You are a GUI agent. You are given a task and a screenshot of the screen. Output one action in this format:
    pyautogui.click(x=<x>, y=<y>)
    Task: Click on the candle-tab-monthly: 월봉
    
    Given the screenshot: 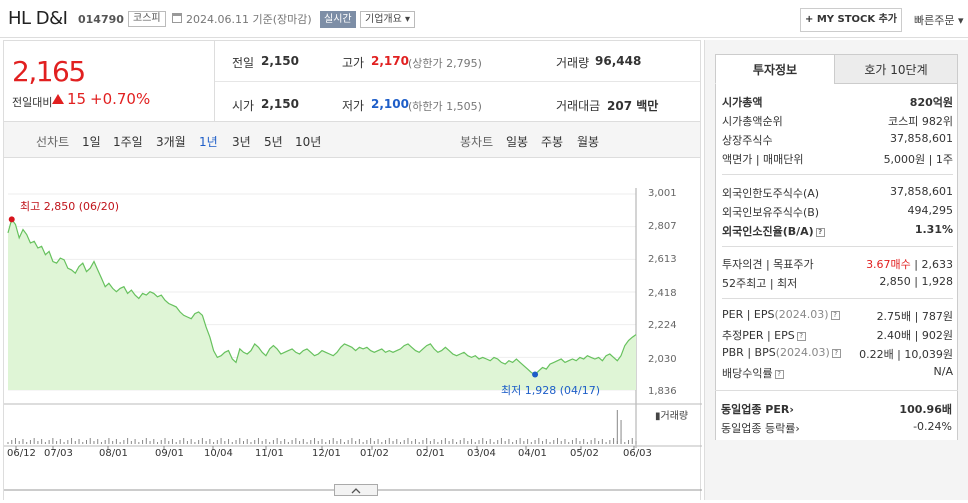 What is the action you would take?
    pyautogui.click(x=588, y=142)
    